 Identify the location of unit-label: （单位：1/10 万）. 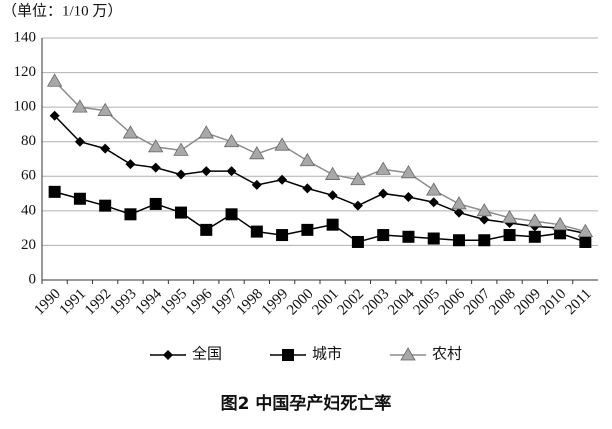
(62, 10).